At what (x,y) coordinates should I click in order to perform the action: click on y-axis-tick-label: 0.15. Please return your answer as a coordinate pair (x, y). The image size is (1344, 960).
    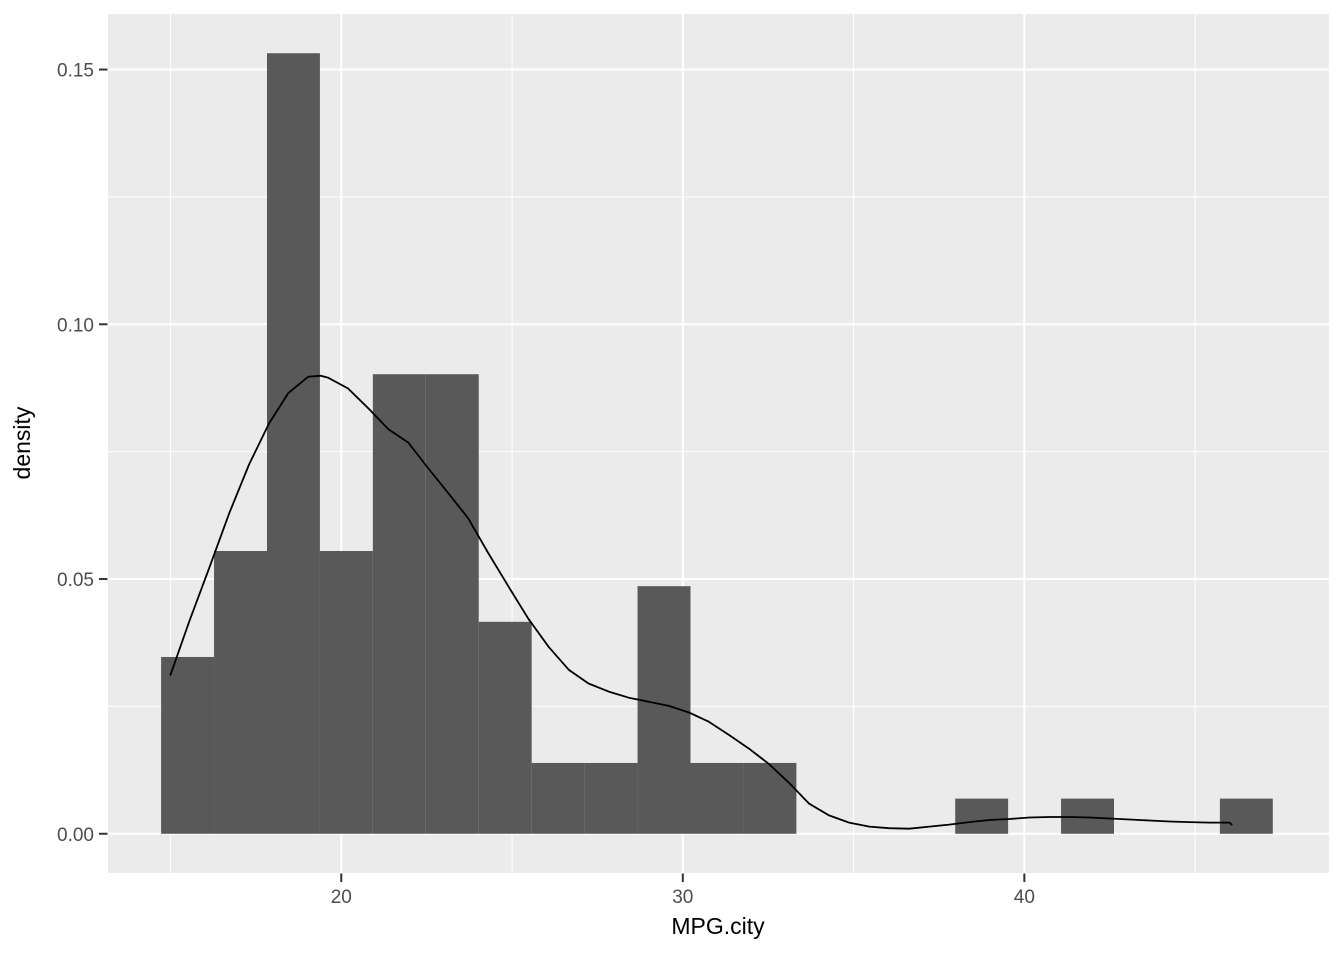
    Looking at the image, I should click on (75, 71).